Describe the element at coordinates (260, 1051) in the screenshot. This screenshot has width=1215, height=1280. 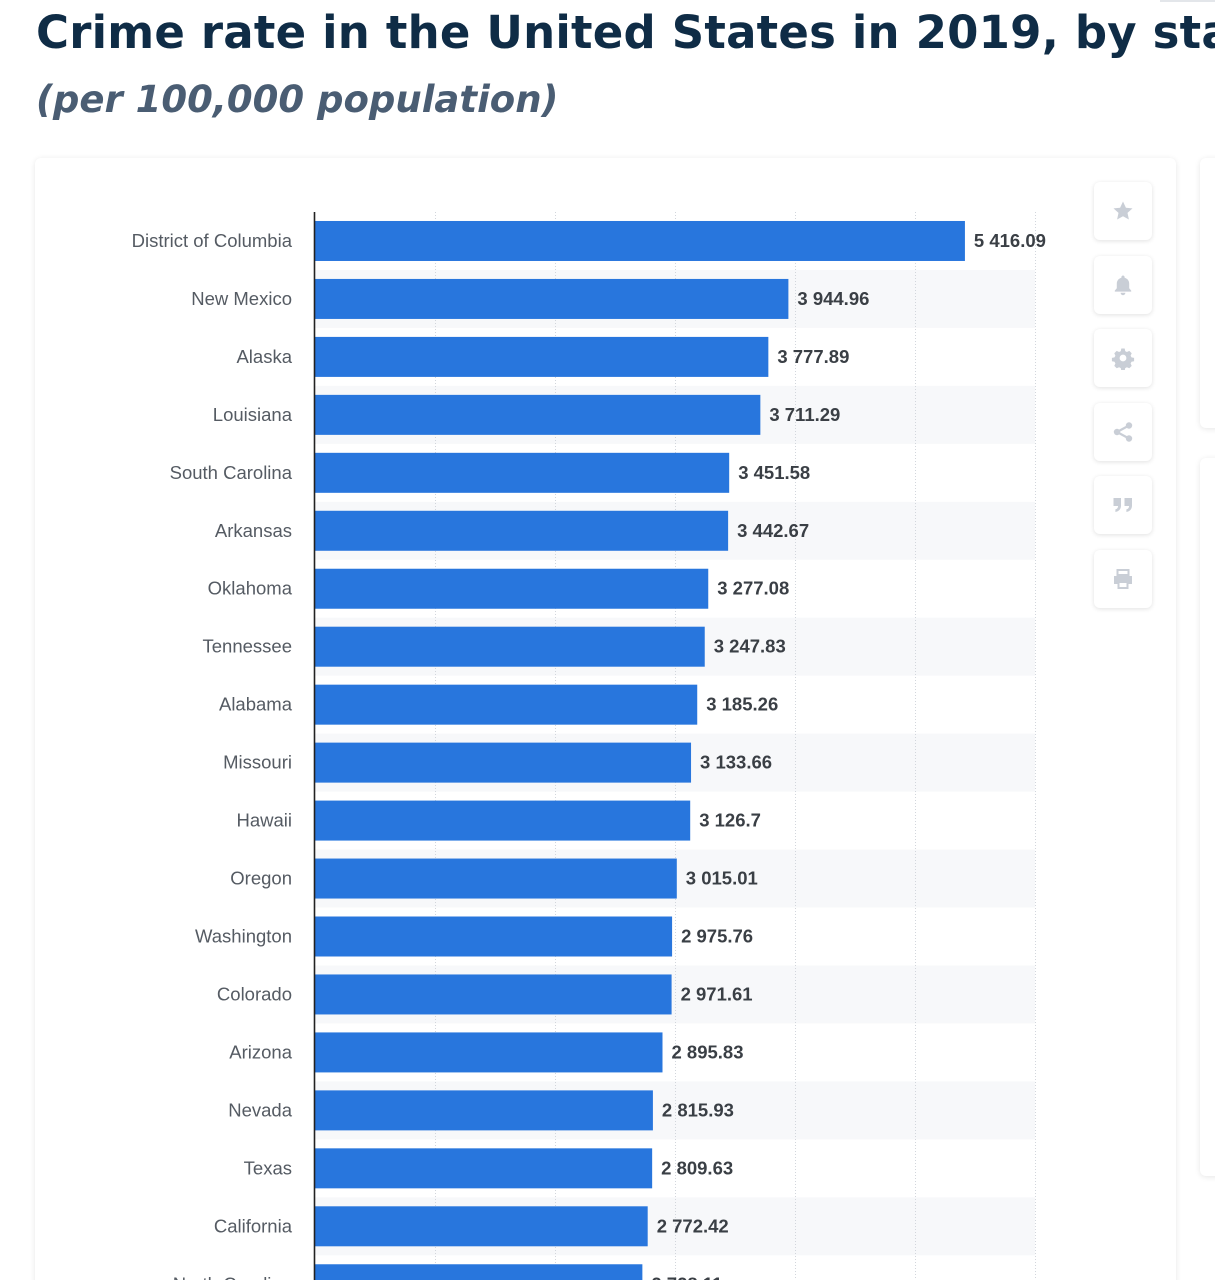
I see `category-label: Arizona` at that location.